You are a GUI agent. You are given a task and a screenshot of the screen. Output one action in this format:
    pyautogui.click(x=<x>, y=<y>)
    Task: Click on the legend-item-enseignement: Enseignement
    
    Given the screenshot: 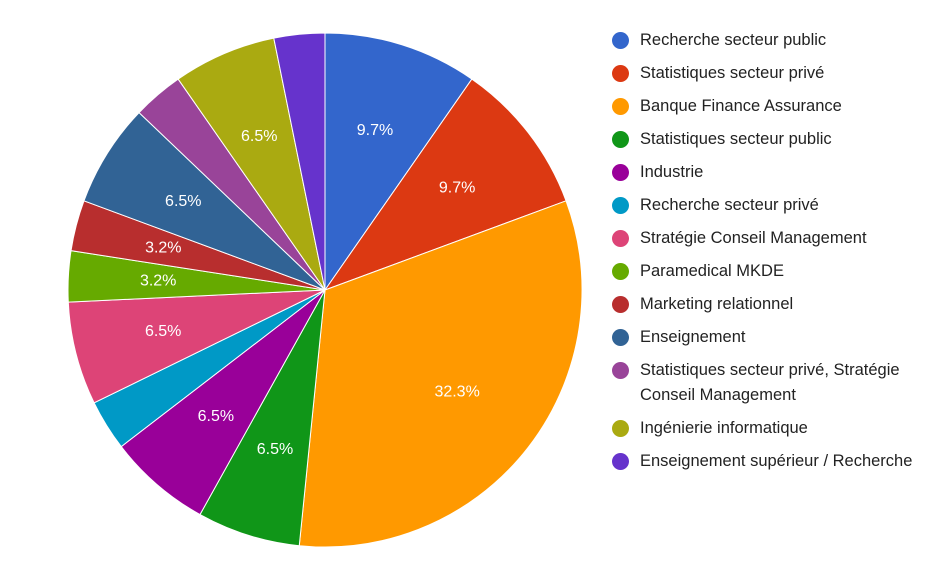 What is the action you would take?
    pyautogui.click(x=767, y=338)
    